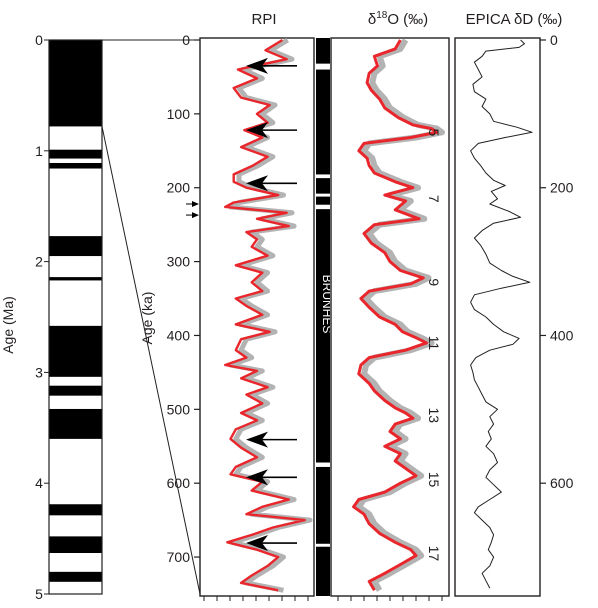 The image size is (598, 608). I want to click on polarity-column-ma-frame, so click(75, 317).